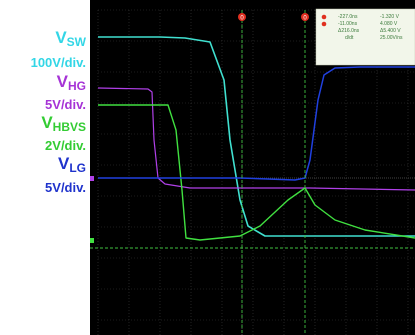 The height and width of the screenshot is (335, 415). Describe the element at coordinates (349, 38) in the screenshot. I see `readout-ddt-label: d/dt` at that location.